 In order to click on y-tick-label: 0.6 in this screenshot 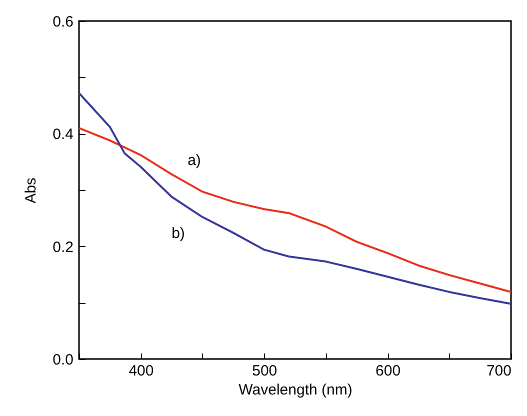, I will do `click(63, 22)`.